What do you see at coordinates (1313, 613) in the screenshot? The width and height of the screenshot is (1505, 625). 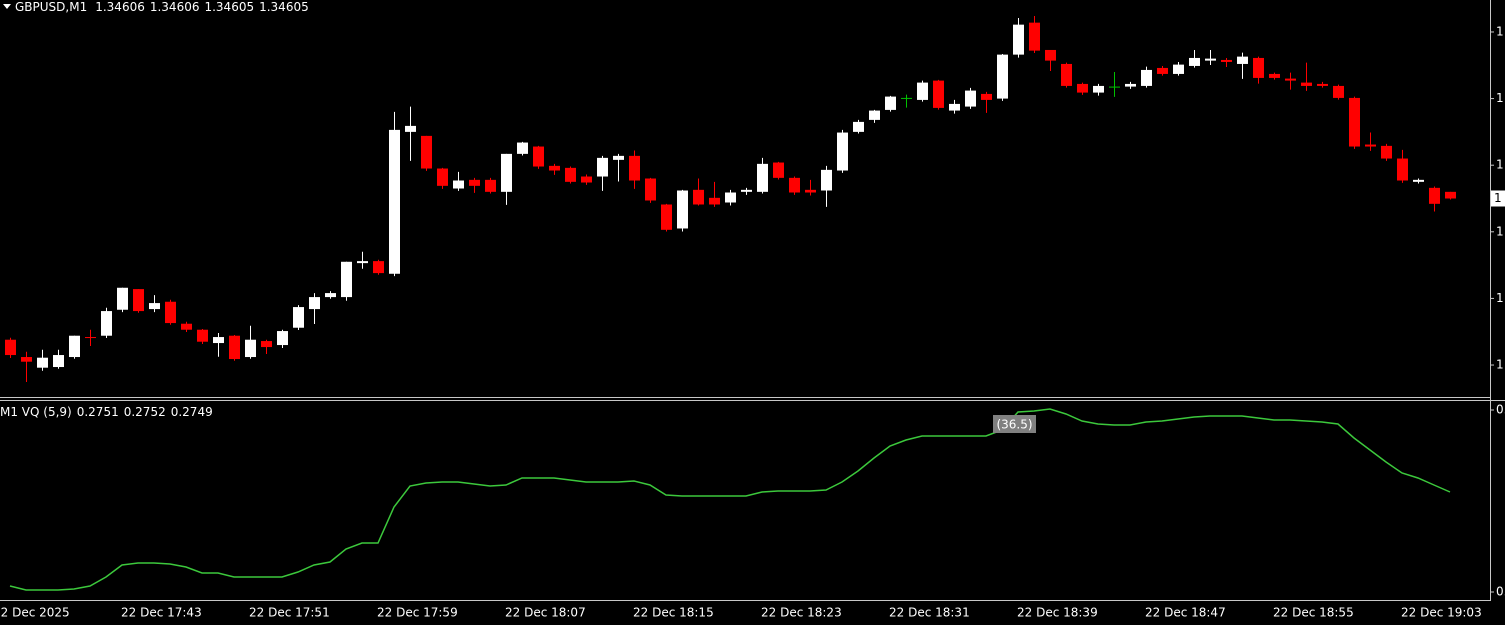 I see `x-tick-label: 22 Dec 18:55` at bounding box center [1313, 613].